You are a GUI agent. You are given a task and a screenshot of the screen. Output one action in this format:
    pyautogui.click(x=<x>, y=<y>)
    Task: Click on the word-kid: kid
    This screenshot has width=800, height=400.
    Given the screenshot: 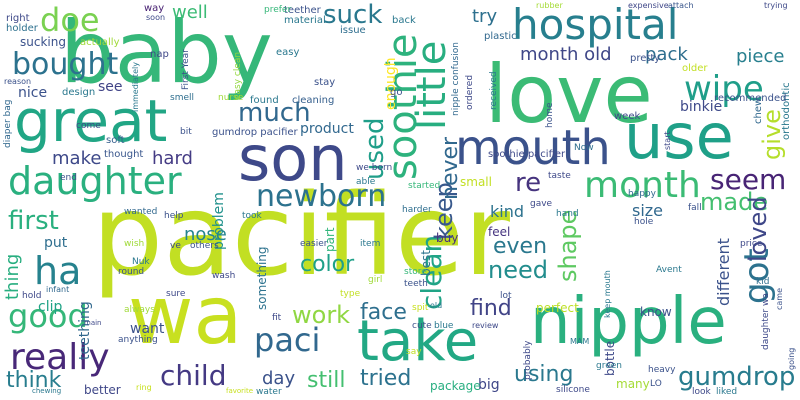 What is the action you would take?
    pyautogui.click(x=763, y=282)
    